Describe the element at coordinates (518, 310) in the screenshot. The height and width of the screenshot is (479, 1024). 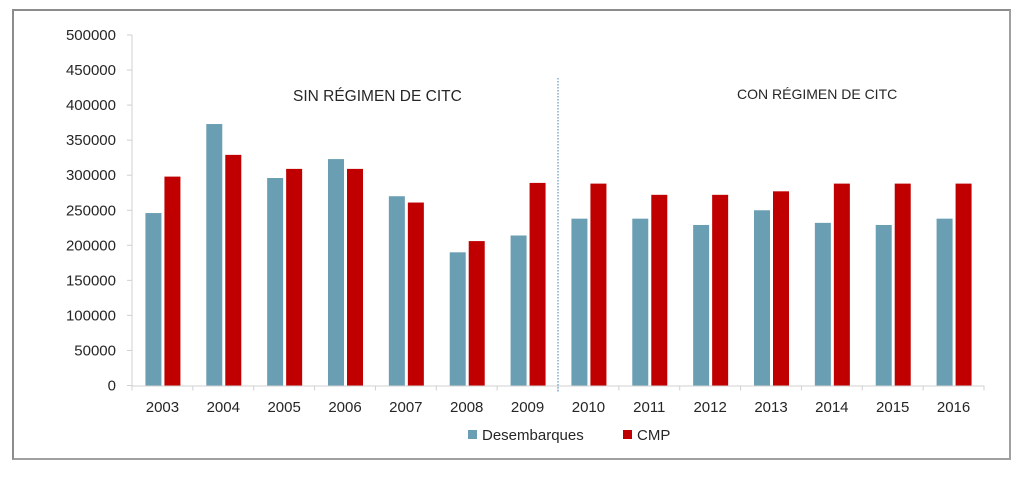
I see `bar-desembarques-2009` at that location.